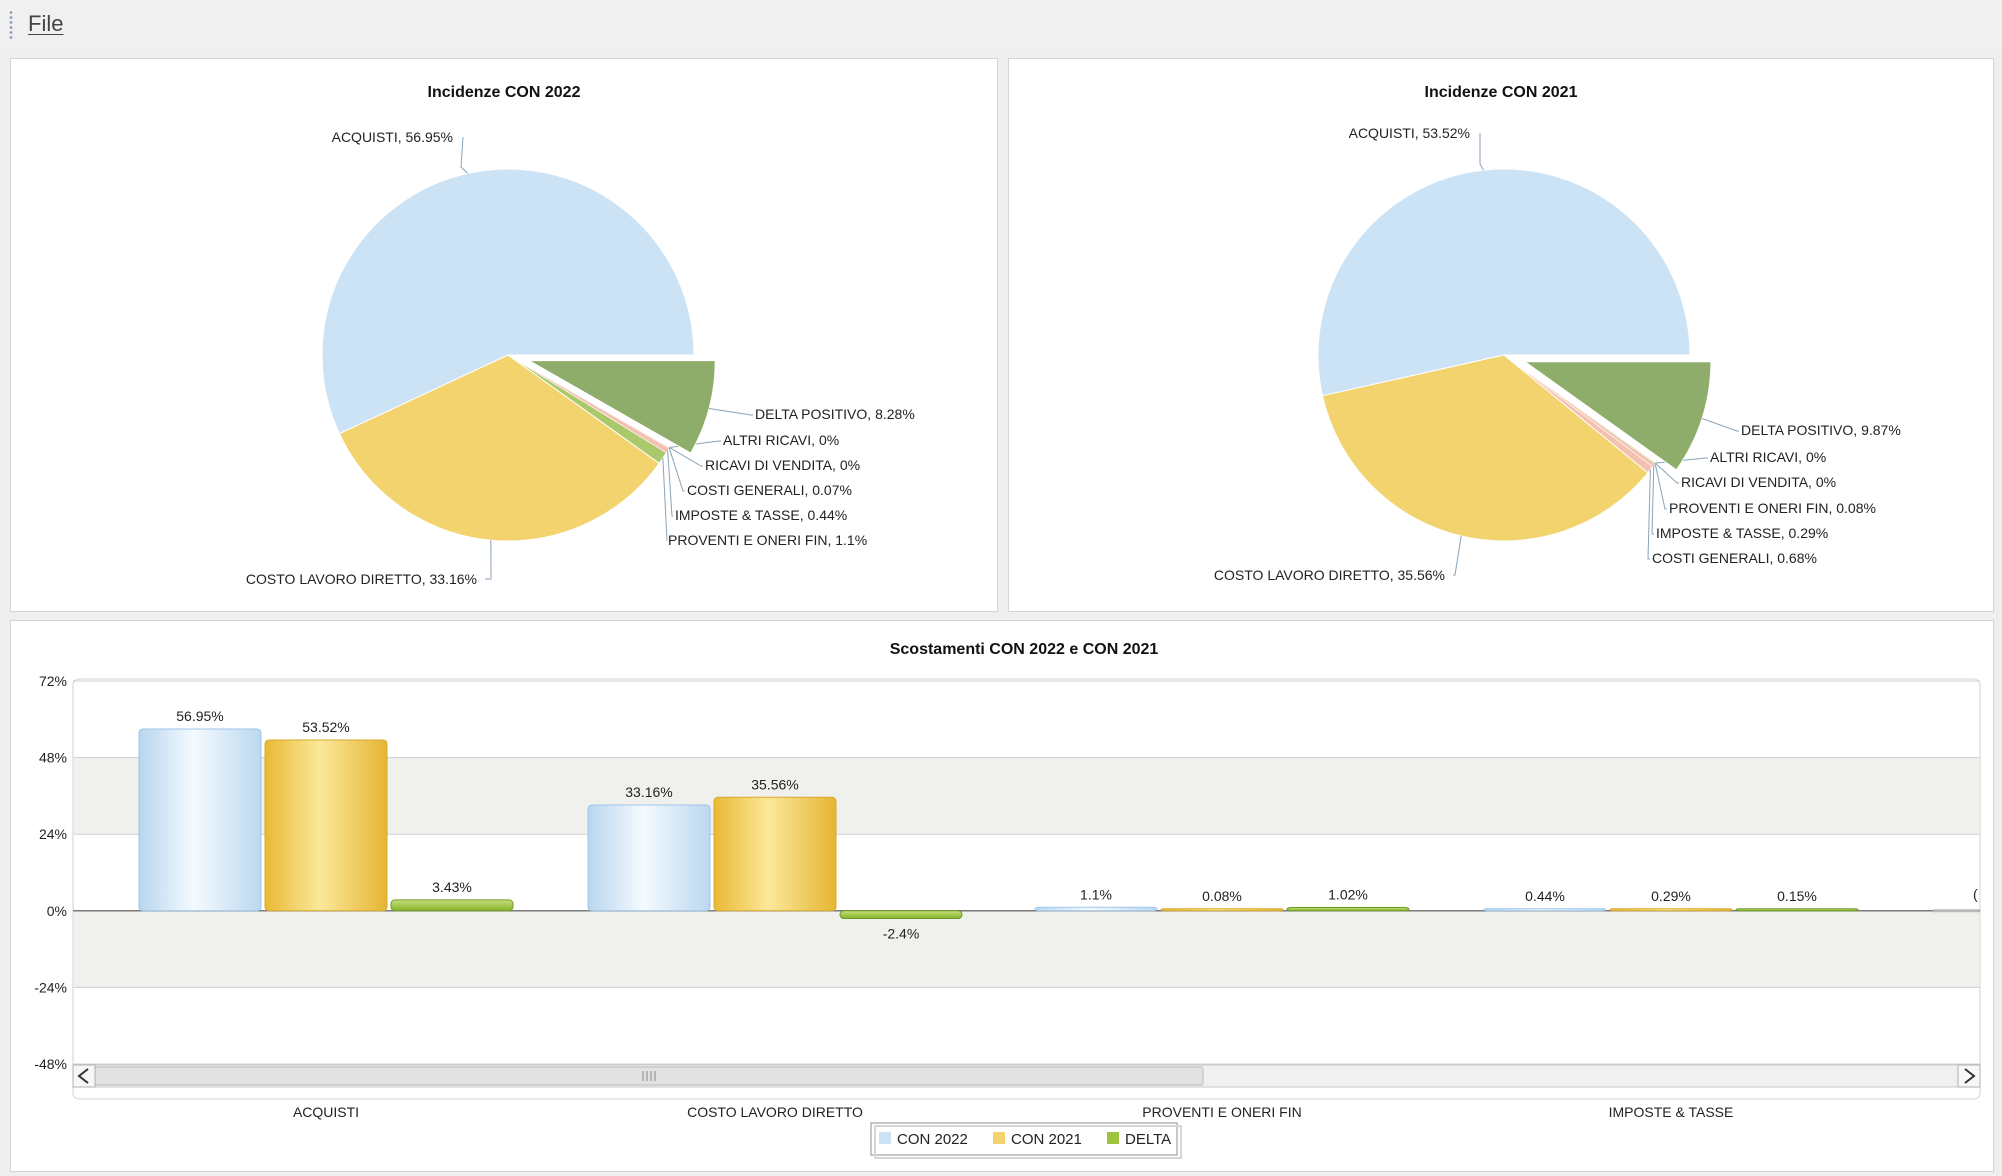 The height and width of the screenshot is (1176, 2002). Describe the element at coordinates (1024, 649) in the screenshot. I see `chart-title: Scostamenti CON 2022 e CON 2021` at that location.